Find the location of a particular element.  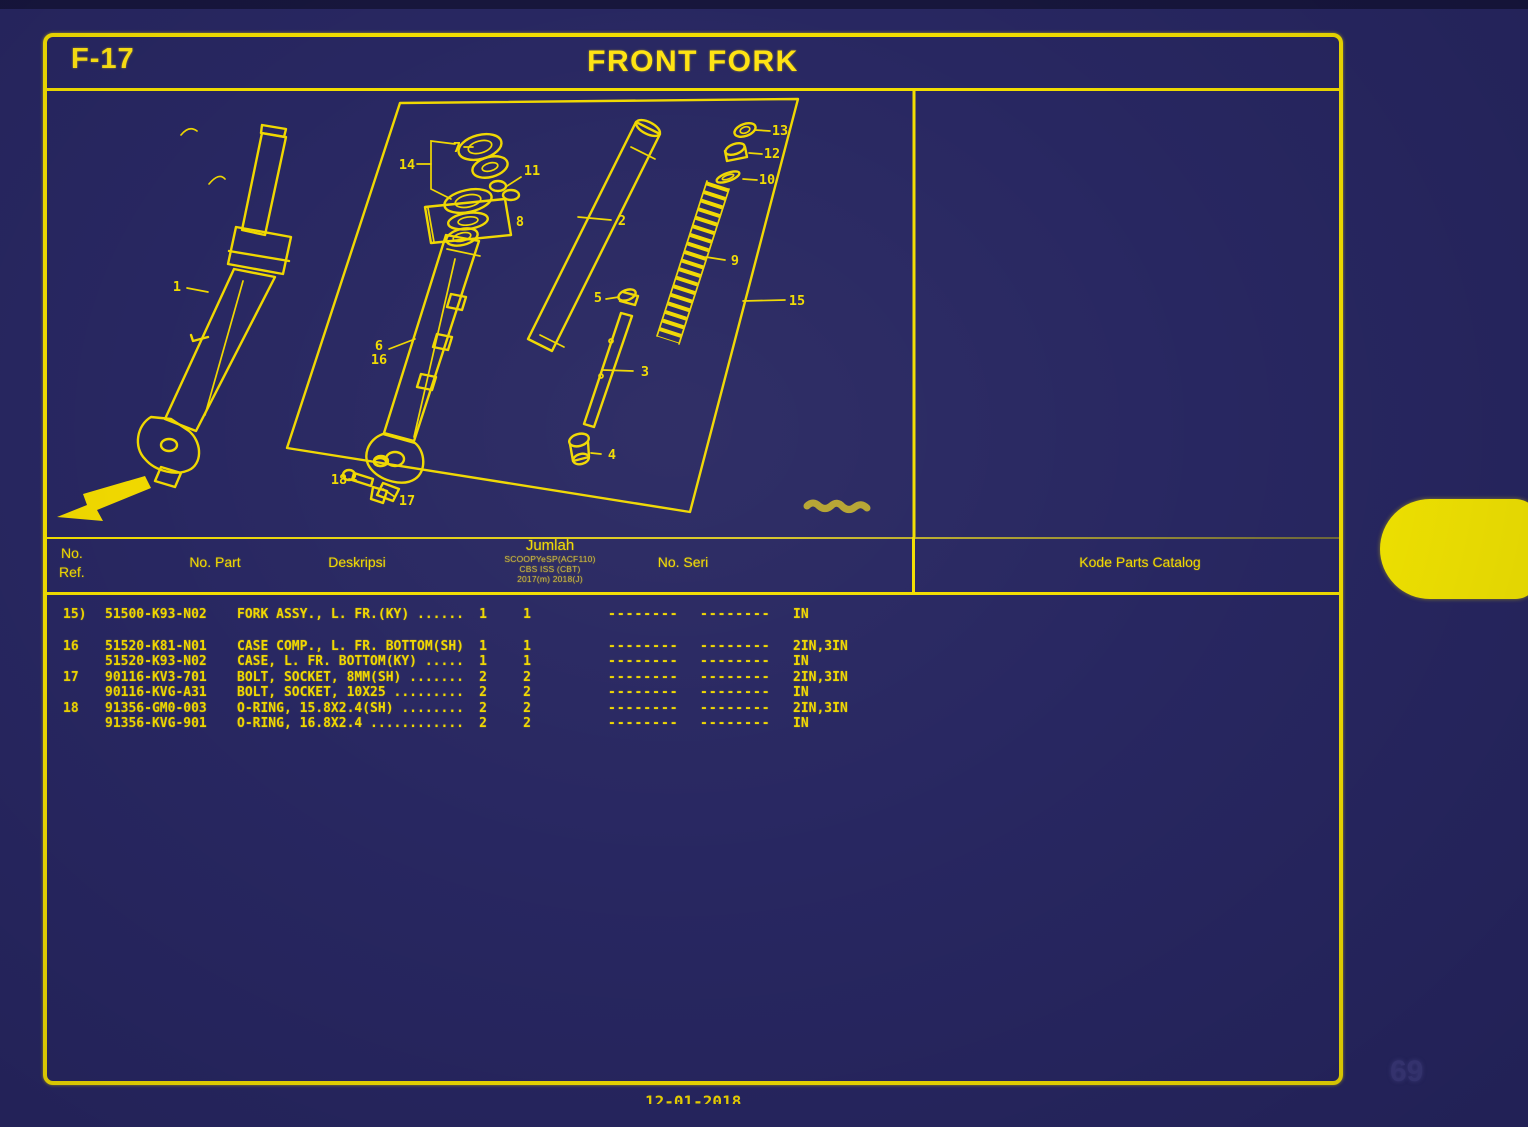

cell-ref: 16 is located at coordinates (71, 646).